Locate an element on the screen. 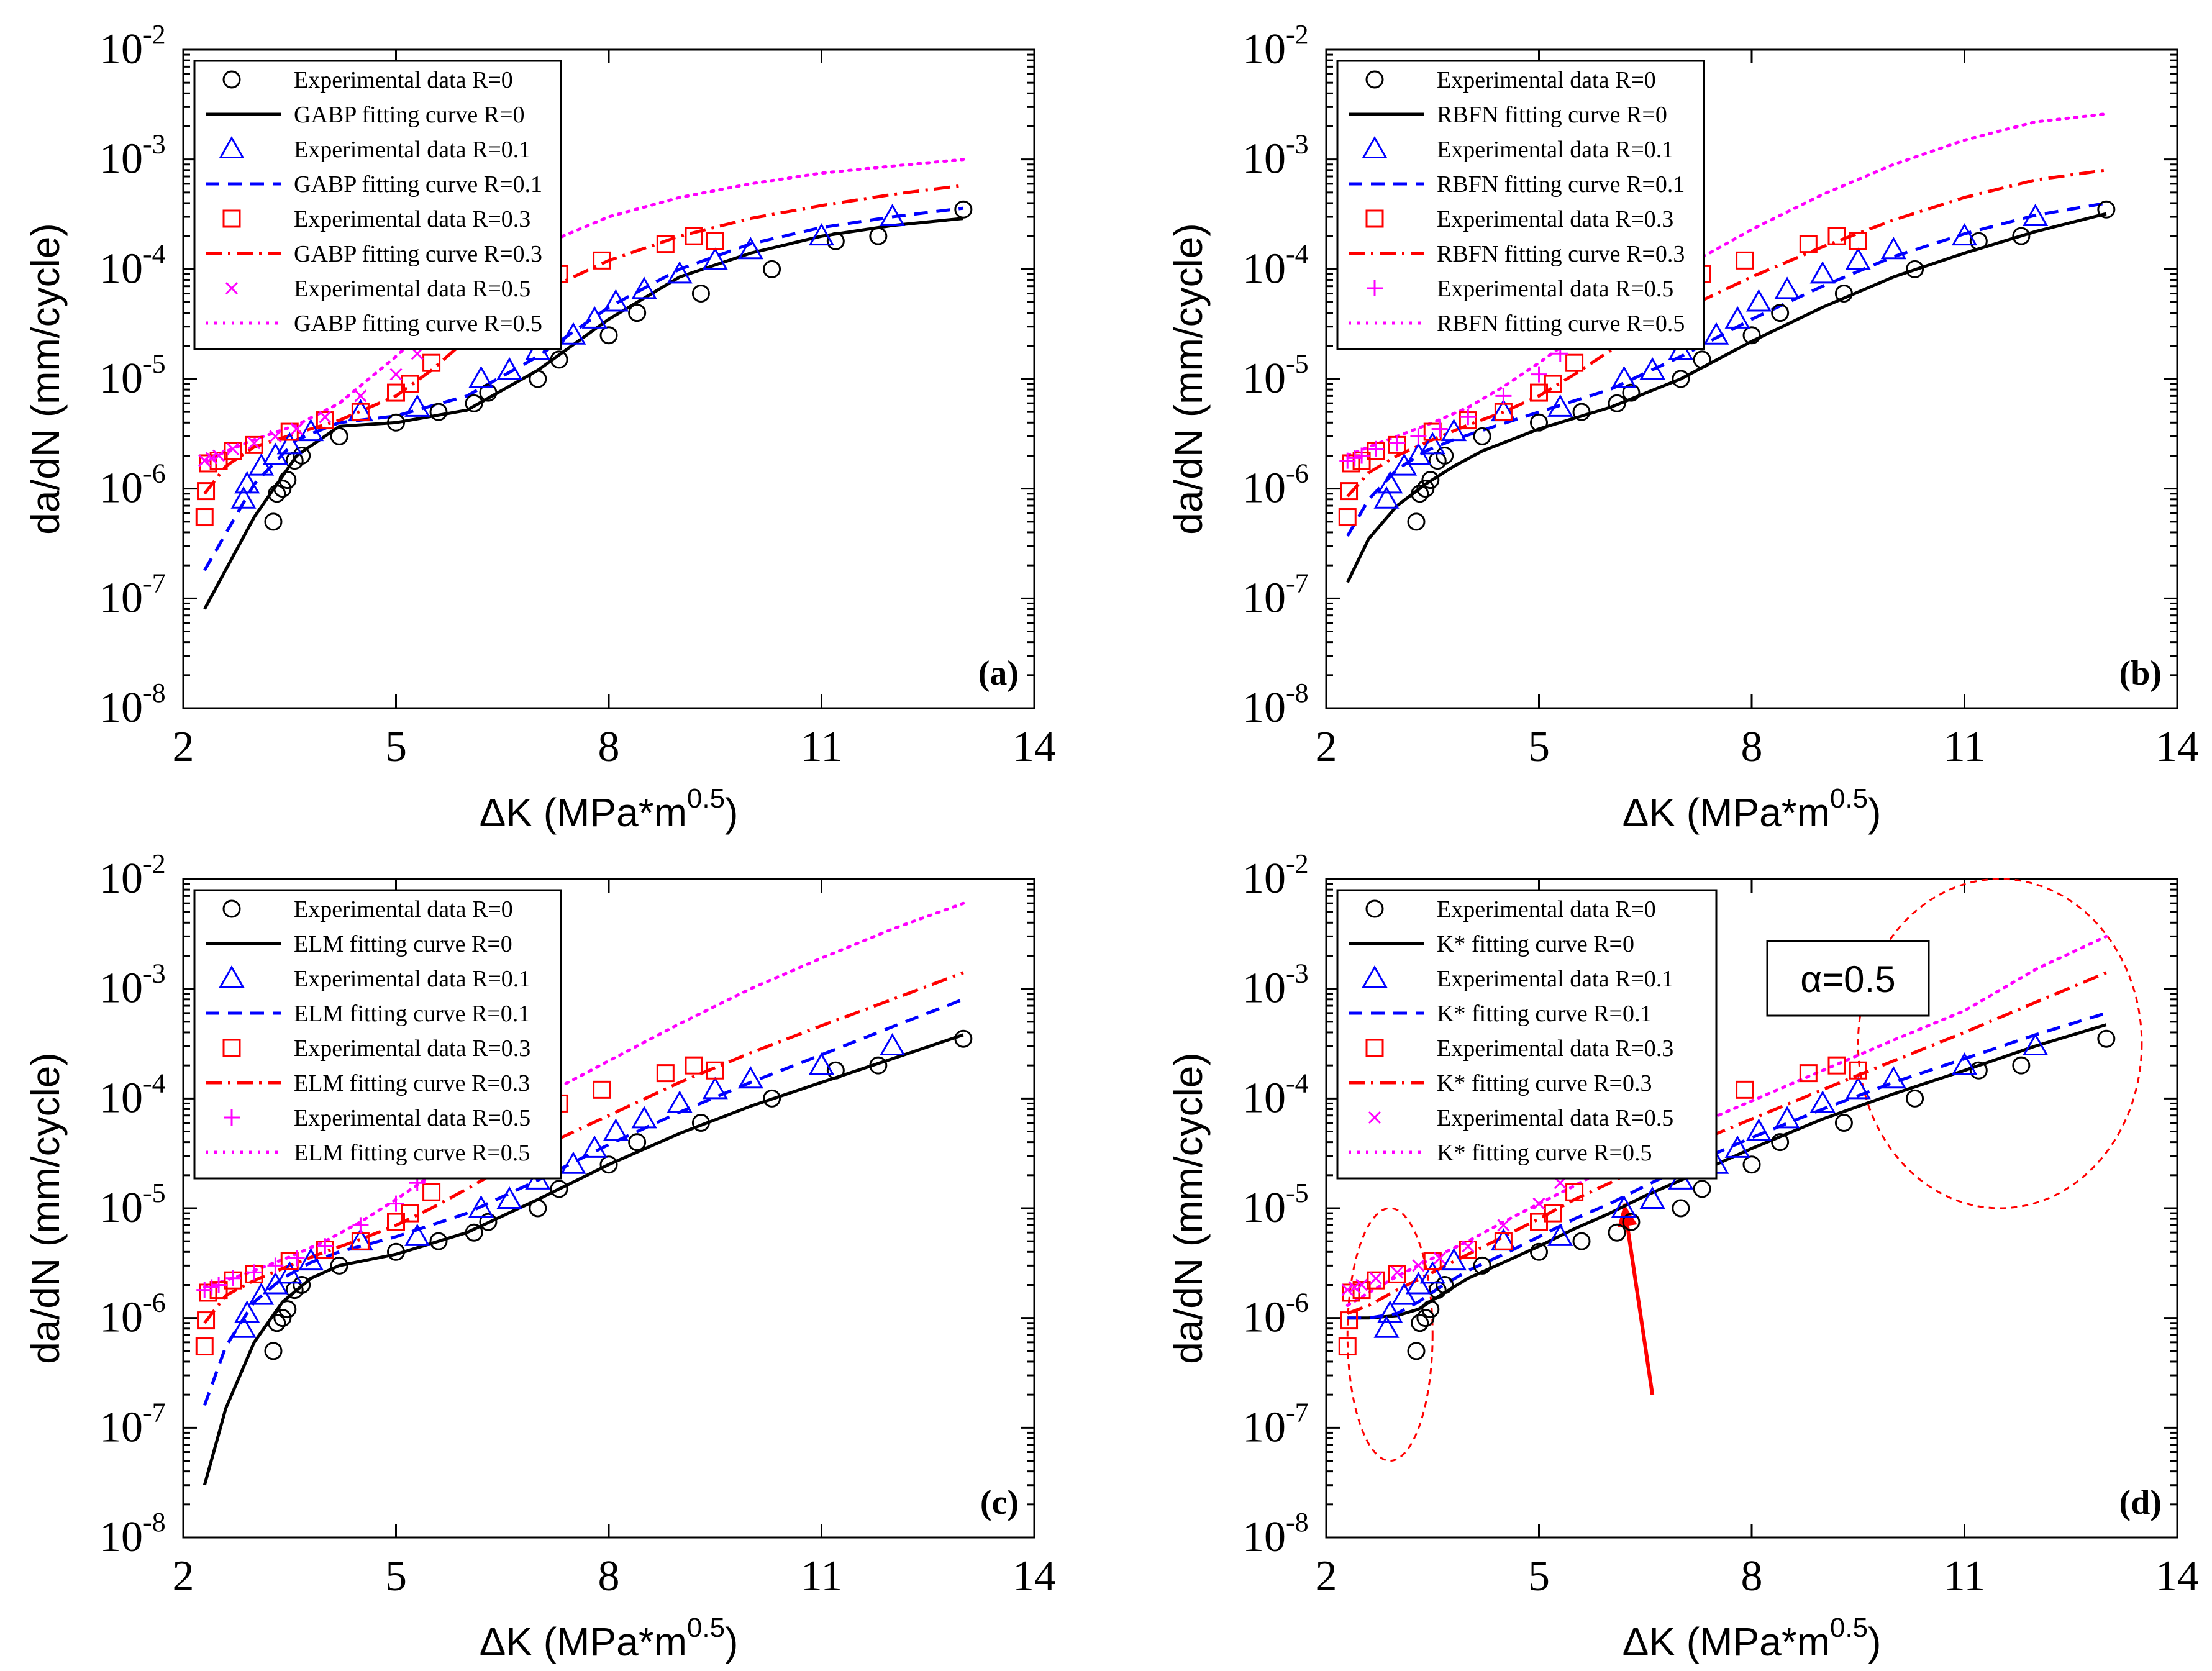 The height and width of the screenshot is (1671, 2212). y-tick-exponent: -3 is located at coordinates (1297, 144).